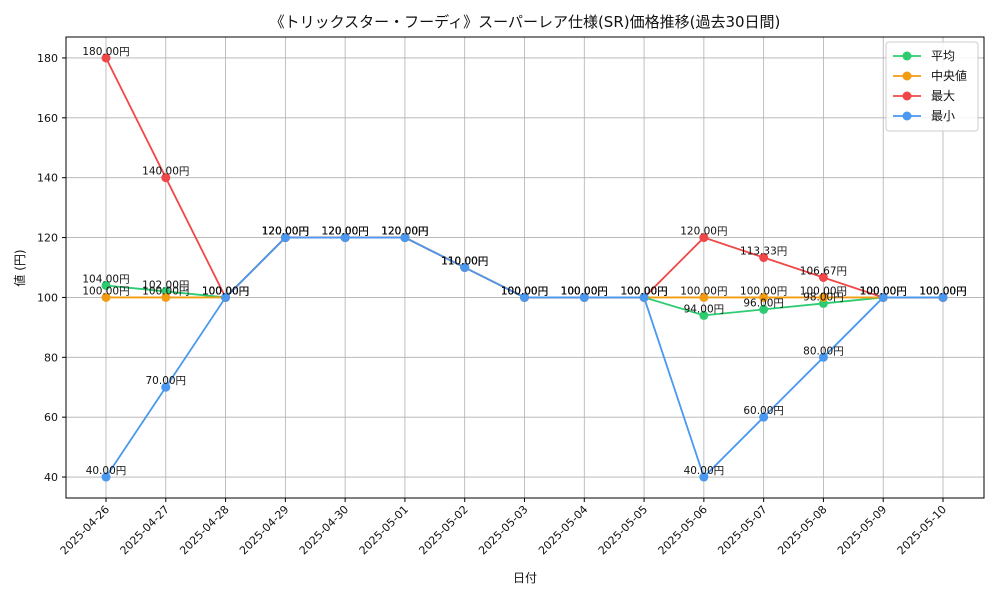  What do you see at coordinates (51, 477) in the screenshot?
I see `y-tick-label: 40` at bounding box center [51, 477].